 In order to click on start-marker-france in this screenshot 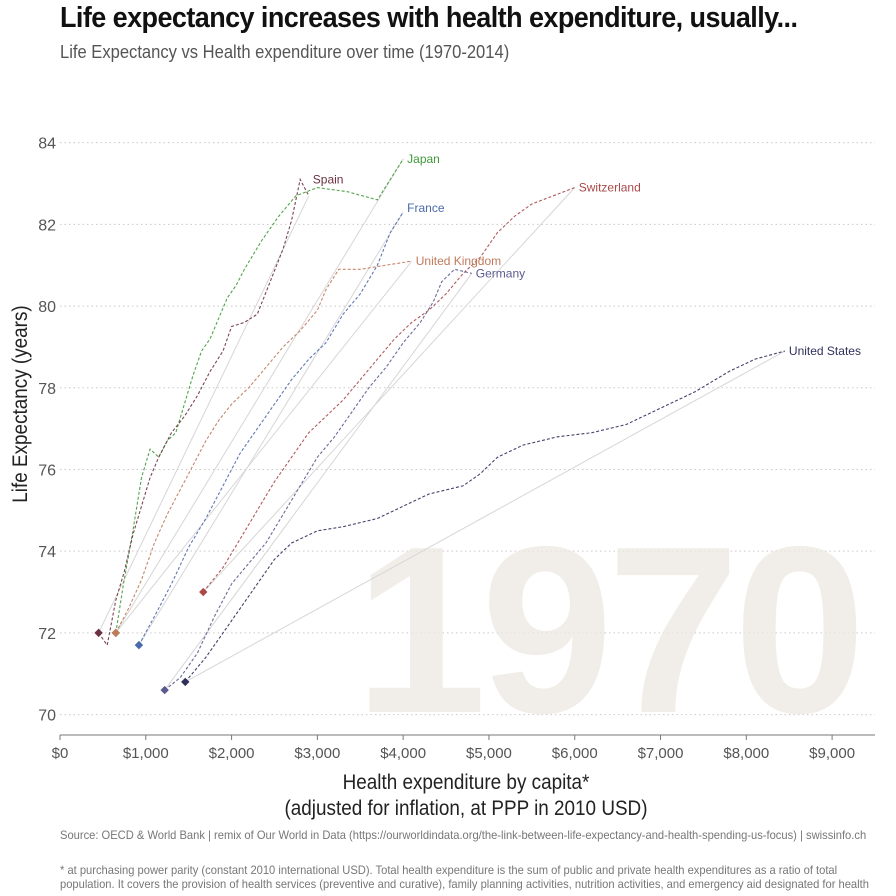, I will do `click(139, 645)`.